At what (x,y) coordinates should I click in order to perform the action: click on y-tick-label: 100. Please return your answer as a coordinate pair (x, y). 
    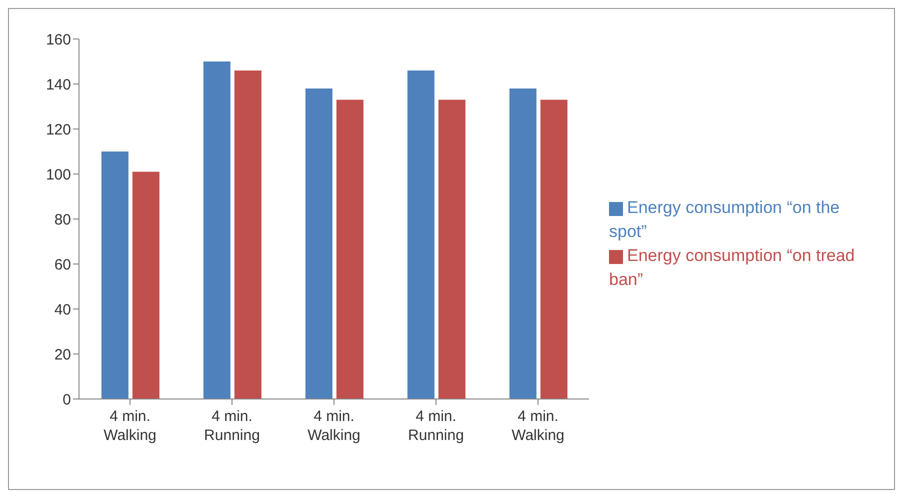
    Looking at the image, I should click on (58, 175).